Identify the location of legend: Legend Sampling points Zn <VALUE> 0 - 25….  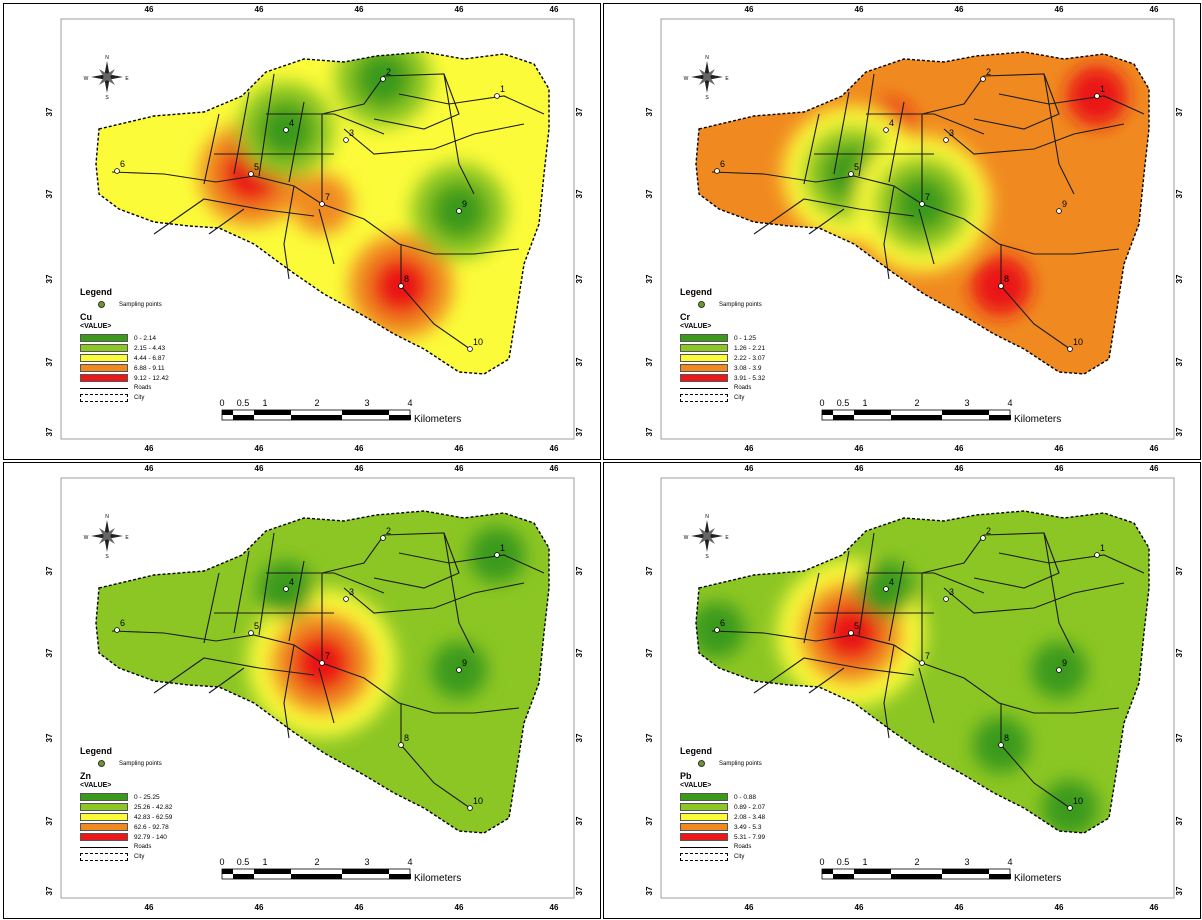
(126, 804).